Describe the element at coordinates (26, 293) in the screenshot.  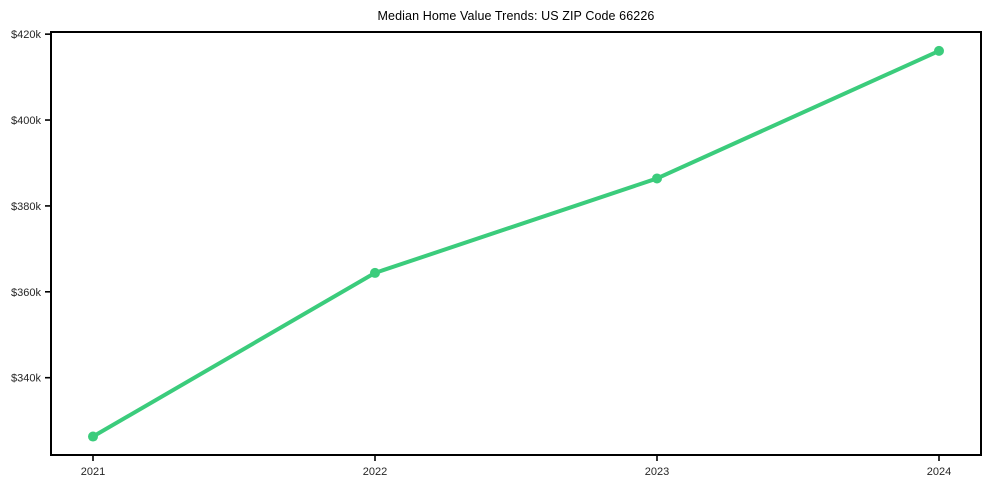
I see `y-tick-label: $360k` at that location.